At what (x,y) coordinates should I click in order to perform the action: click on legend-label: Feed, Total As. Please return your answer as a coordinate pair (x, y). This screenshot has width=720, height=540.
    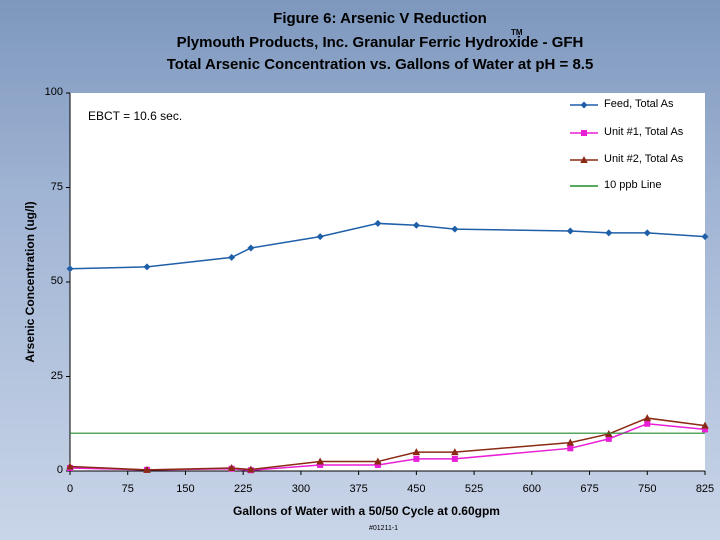
    Looking at the image, I should click on (639, 104).